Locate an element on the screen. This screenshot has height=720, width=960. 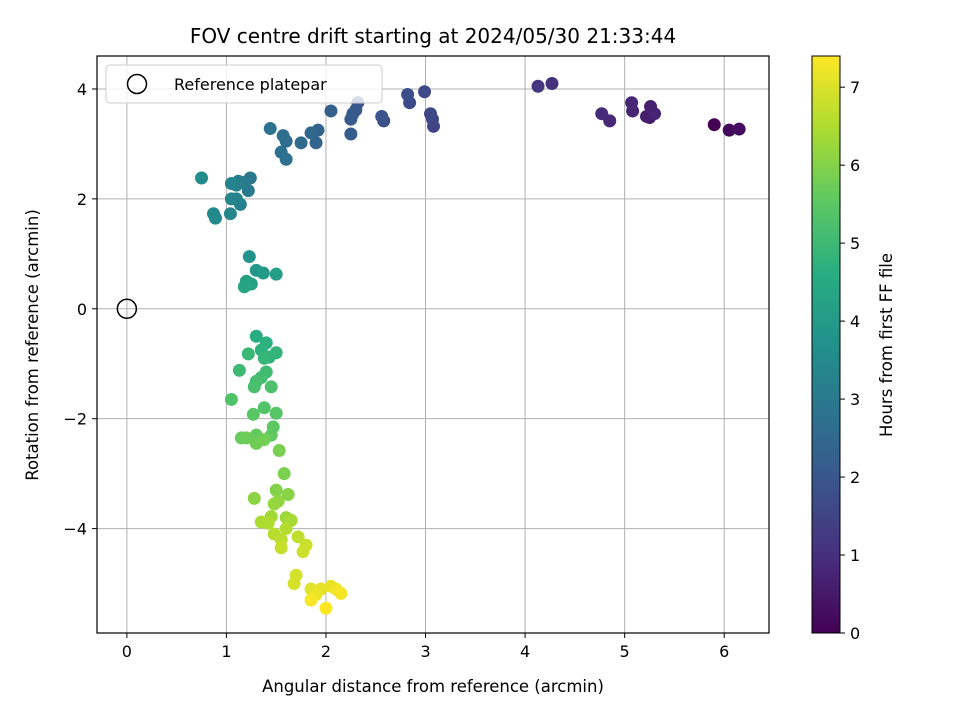
x-tick-label: 3 is located at coordinates (425, 651).